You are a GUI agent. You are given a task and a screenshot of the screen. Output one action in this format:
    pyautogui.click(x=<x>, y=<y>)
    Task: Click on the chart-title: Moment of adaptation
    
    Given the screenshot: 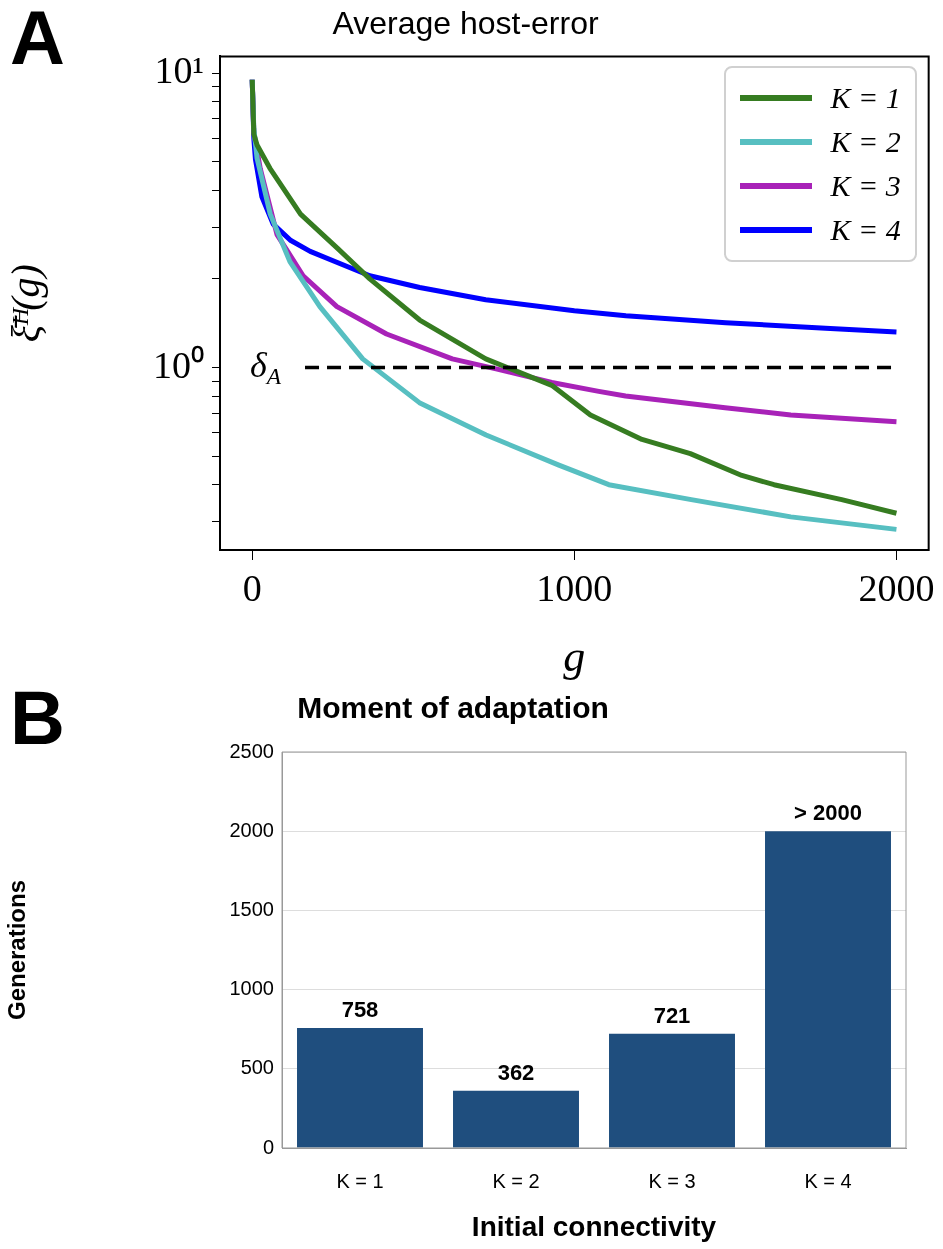 What is the action you would take?
    pyautogui.click(x=453, y=708)
    